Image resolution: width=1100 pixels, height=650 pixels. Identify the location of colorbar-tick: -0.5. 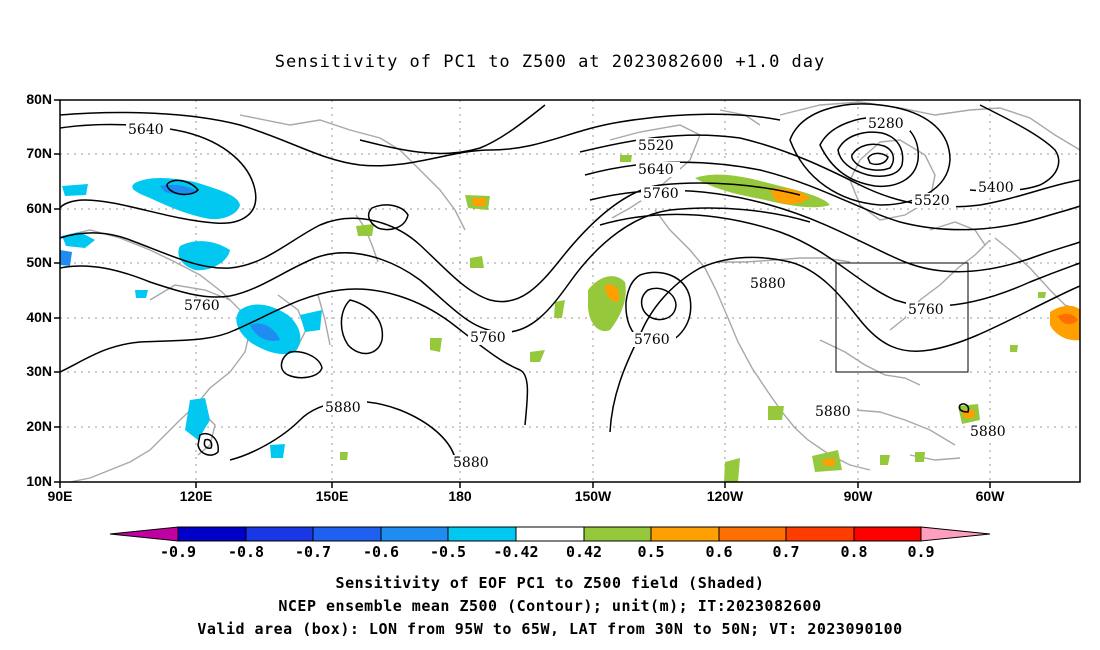
(448, 552).